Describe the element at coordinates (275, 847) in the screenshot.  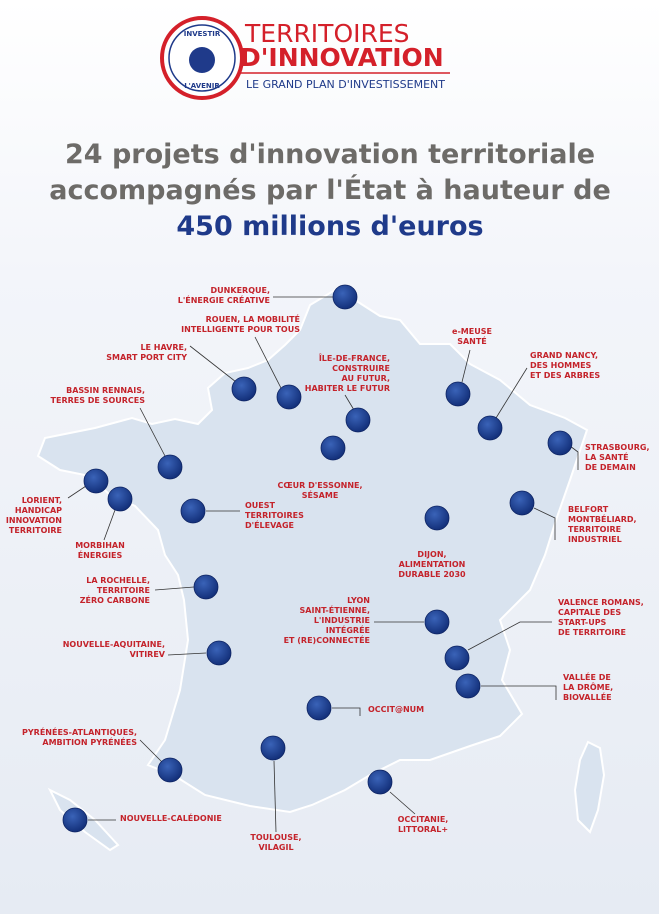
I see `project-label: VILAGIL` at that location.